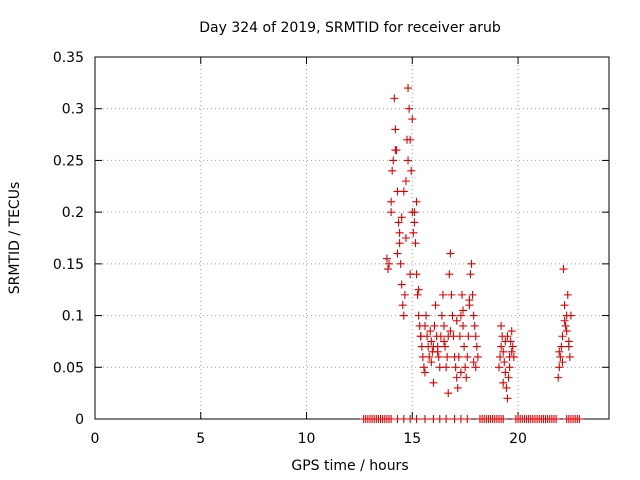  What do you see at coordinates (349, 466) in the screenshot?
I see `x-axis-label: GPS time / hours` at bounding box center [349, 466].